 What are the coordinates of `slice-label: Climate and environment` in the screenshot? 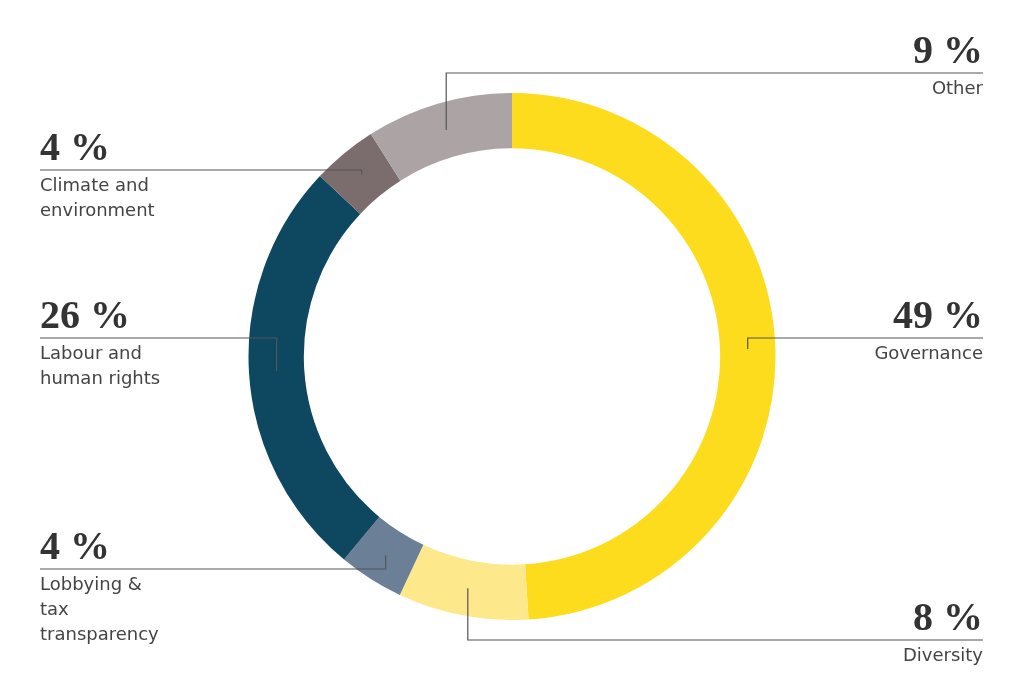 It's located at (97, 196).